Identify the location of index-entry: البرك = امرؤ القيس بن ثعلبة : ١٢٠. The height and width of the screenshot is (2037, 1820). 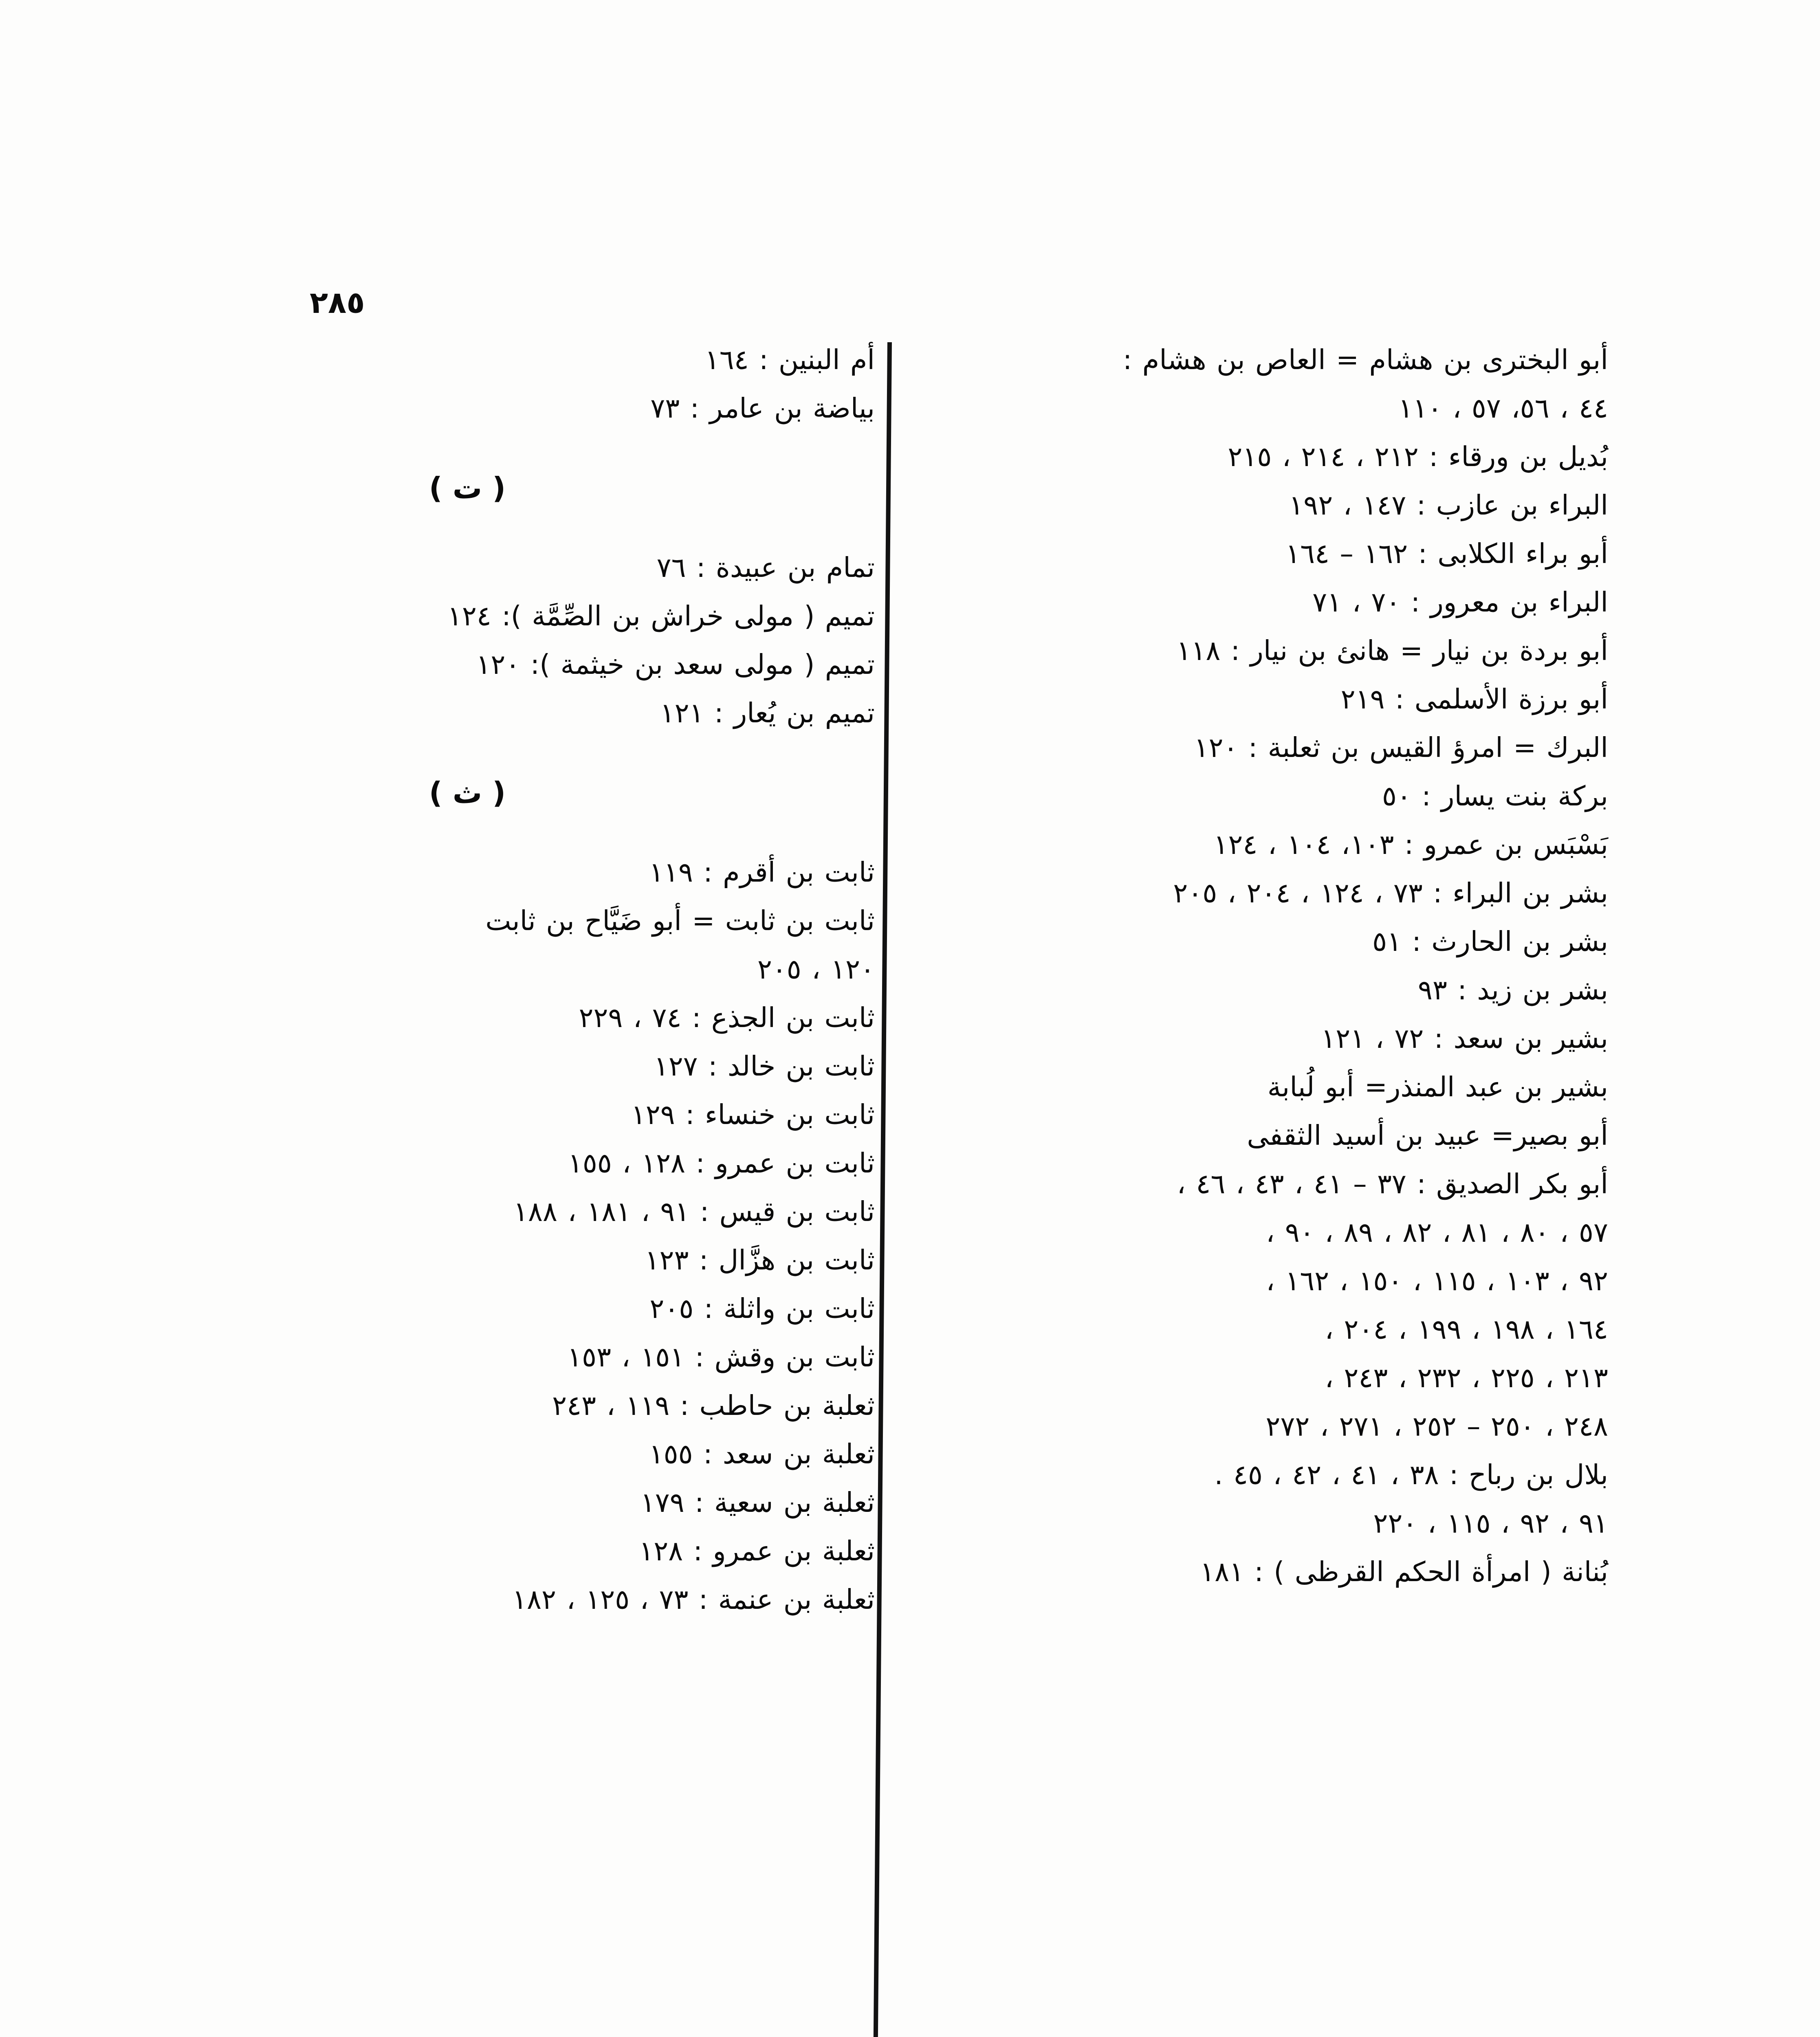
(1401, 748).